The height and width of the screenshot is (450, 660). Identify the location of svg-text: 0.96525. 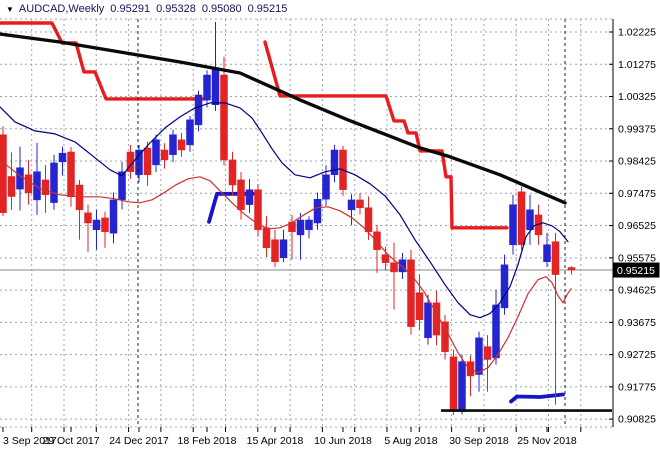
(637, 226).